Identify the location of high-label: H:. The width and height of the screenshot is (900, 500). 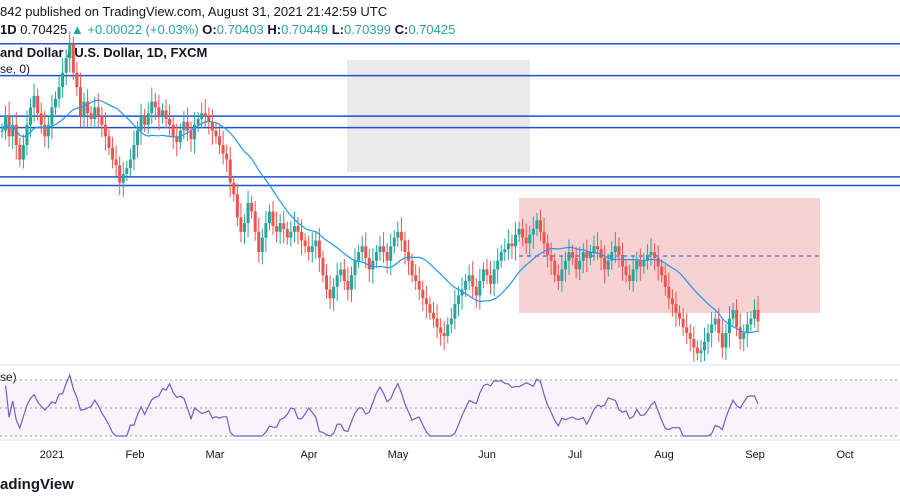
(274, 29).